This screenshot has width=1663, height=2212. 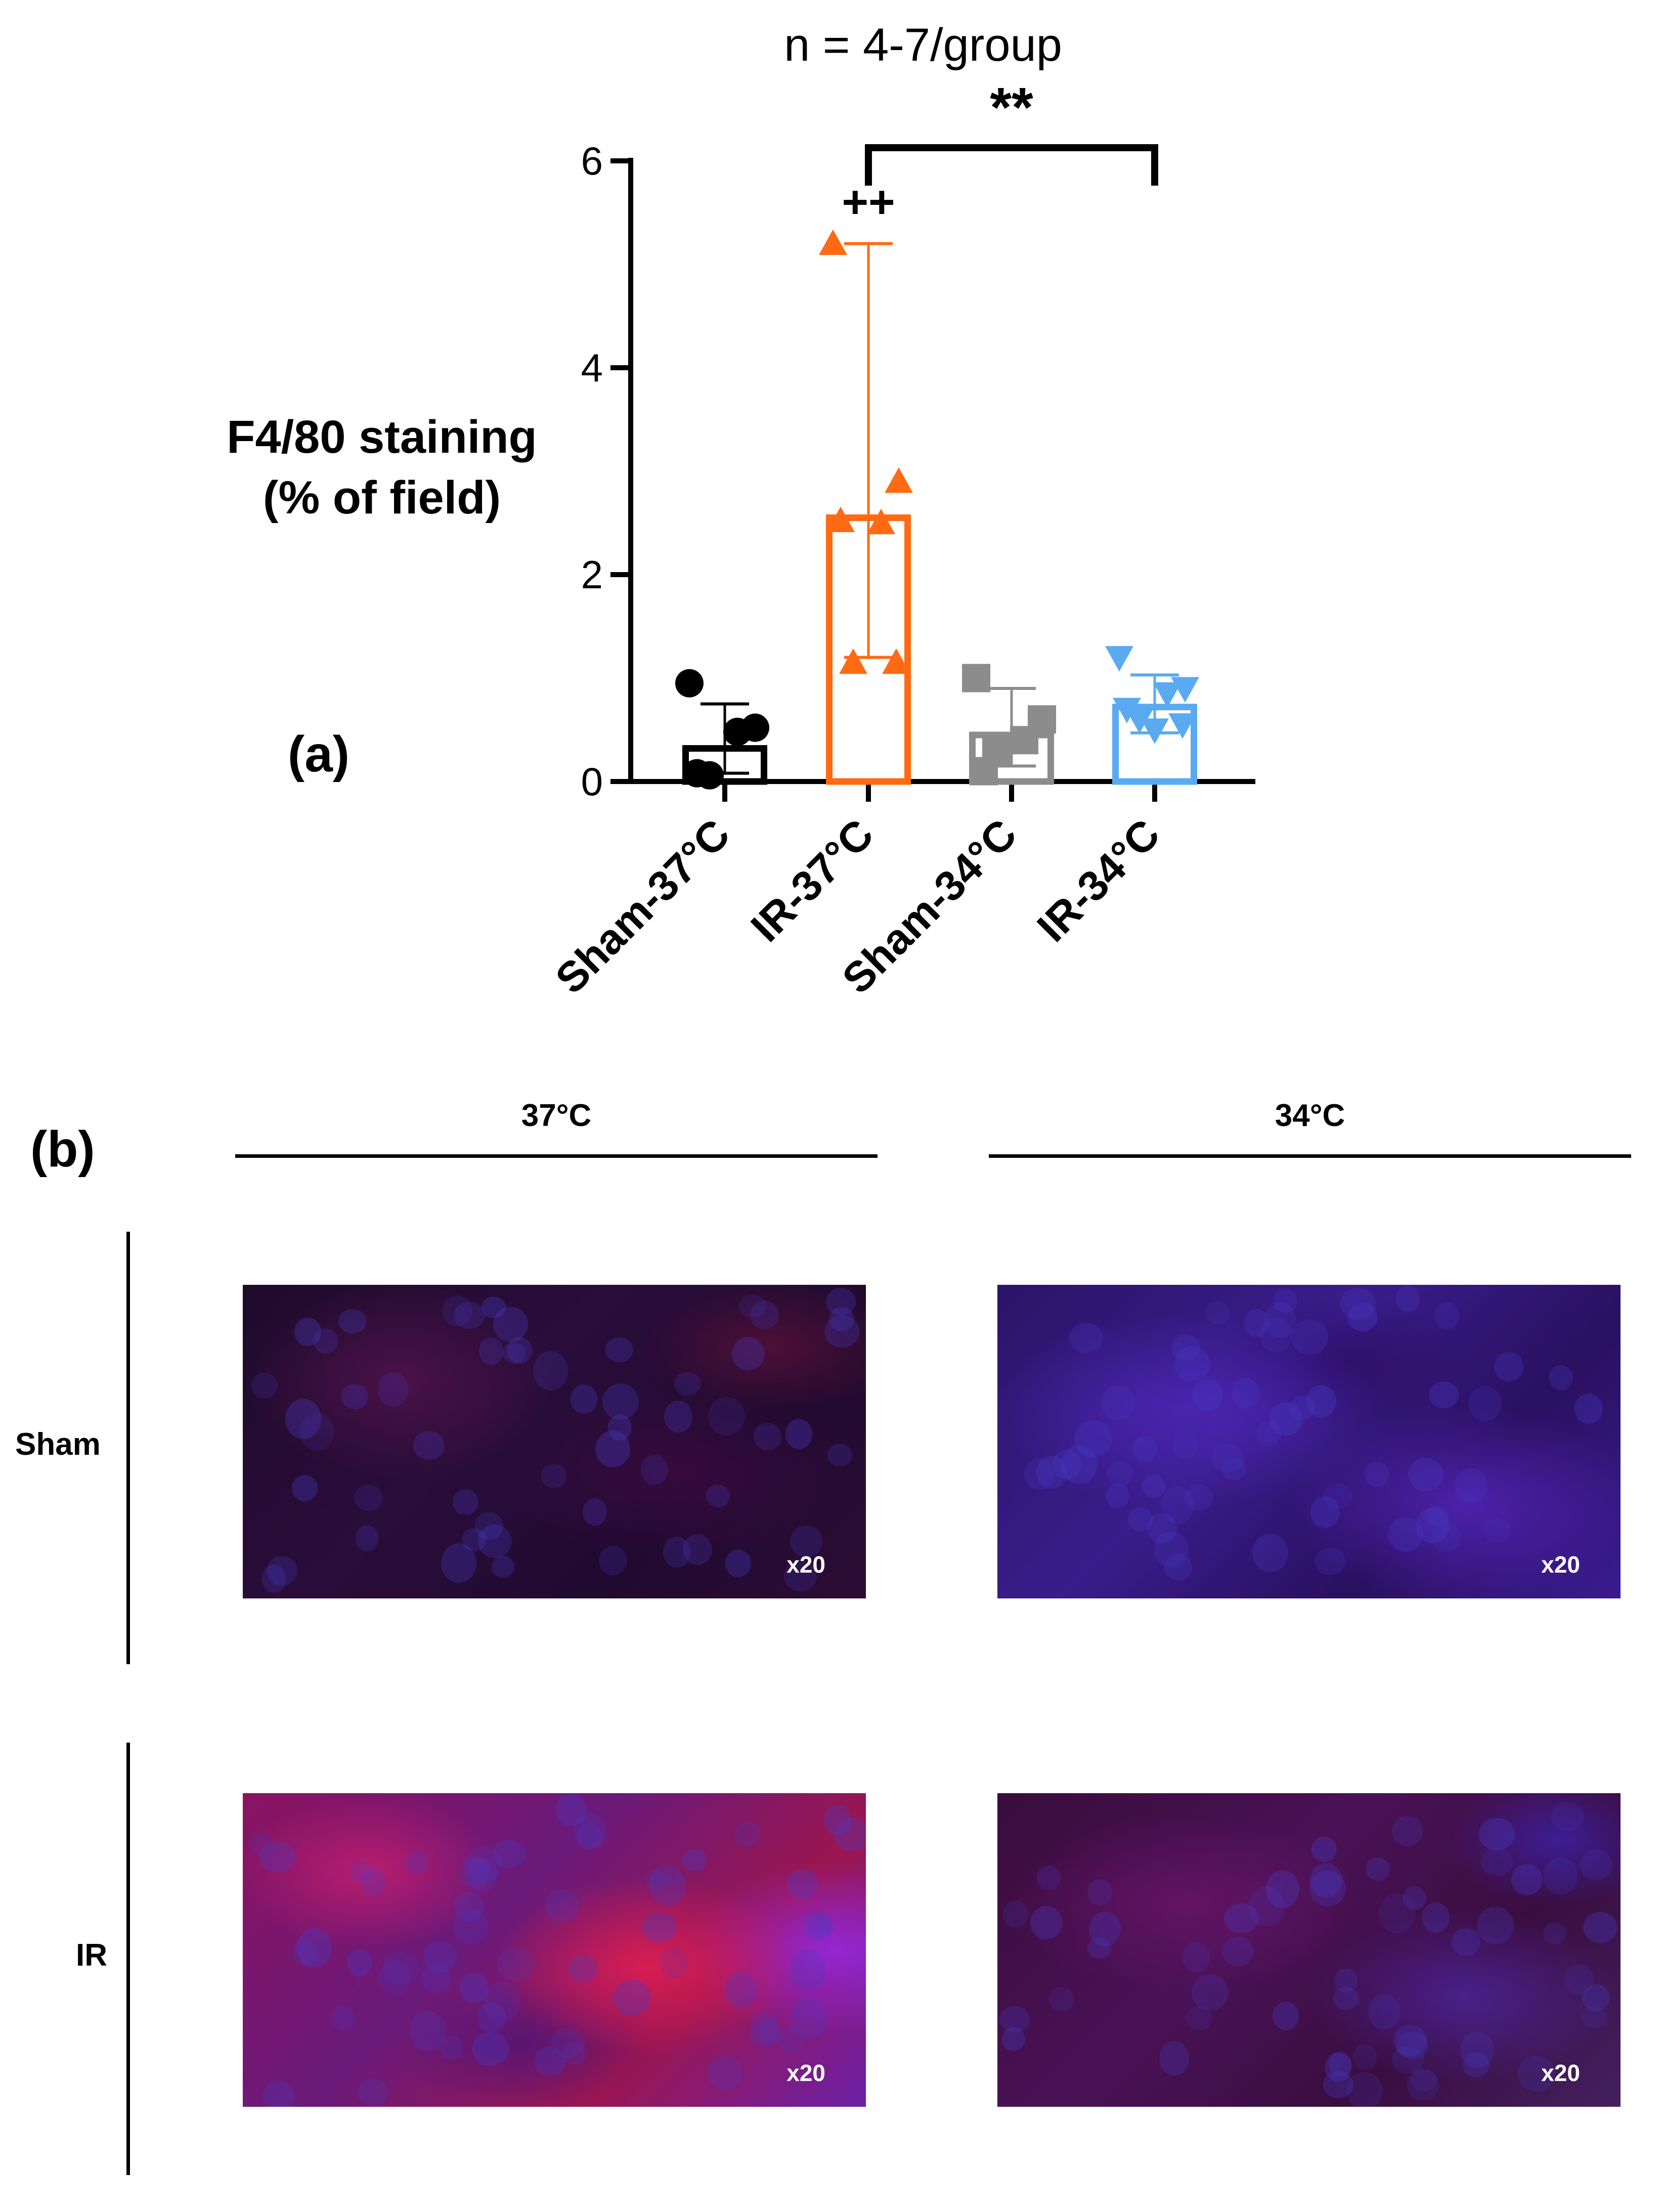 What do you see at coordinates (868, 202) in the screenshot?
I see `plus-marker: ++` at bounding box center [868, 202].